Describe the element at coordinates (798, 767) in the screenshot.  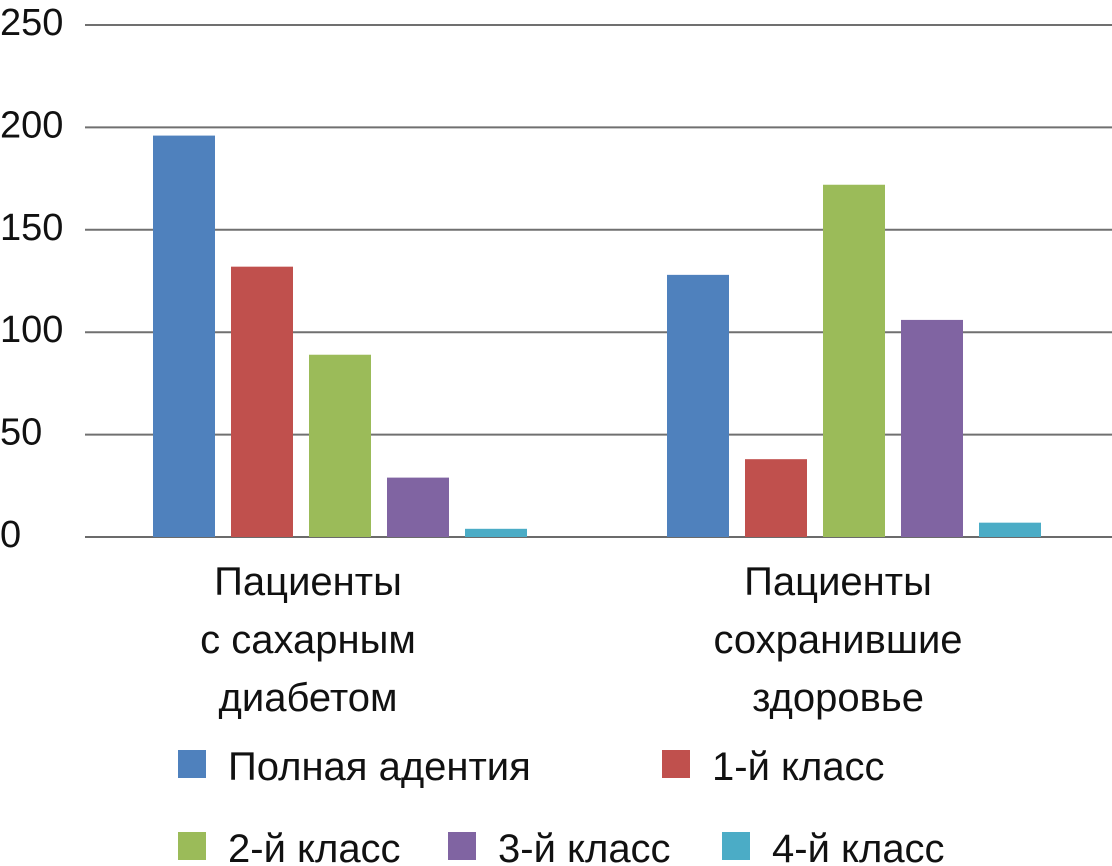
I see `legend-label: 1-й класс` at that location.